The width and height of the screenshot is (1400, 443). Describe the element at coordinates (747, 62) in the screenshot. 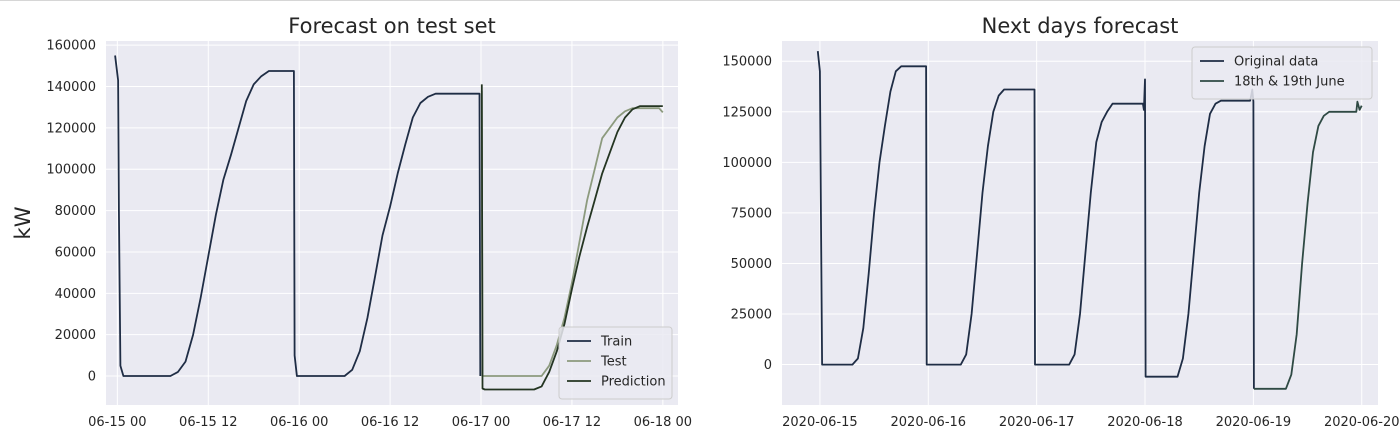

I see `y-tick-label: 150000` at that location.